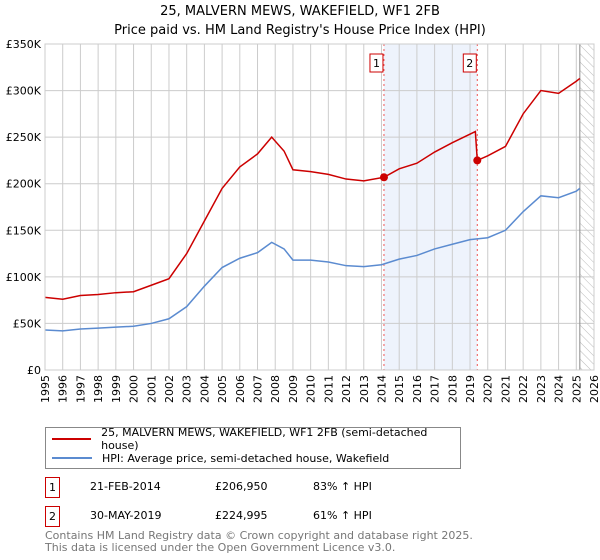  I want to click on sale-date: 21-FEB-2014, so click(125, 486).